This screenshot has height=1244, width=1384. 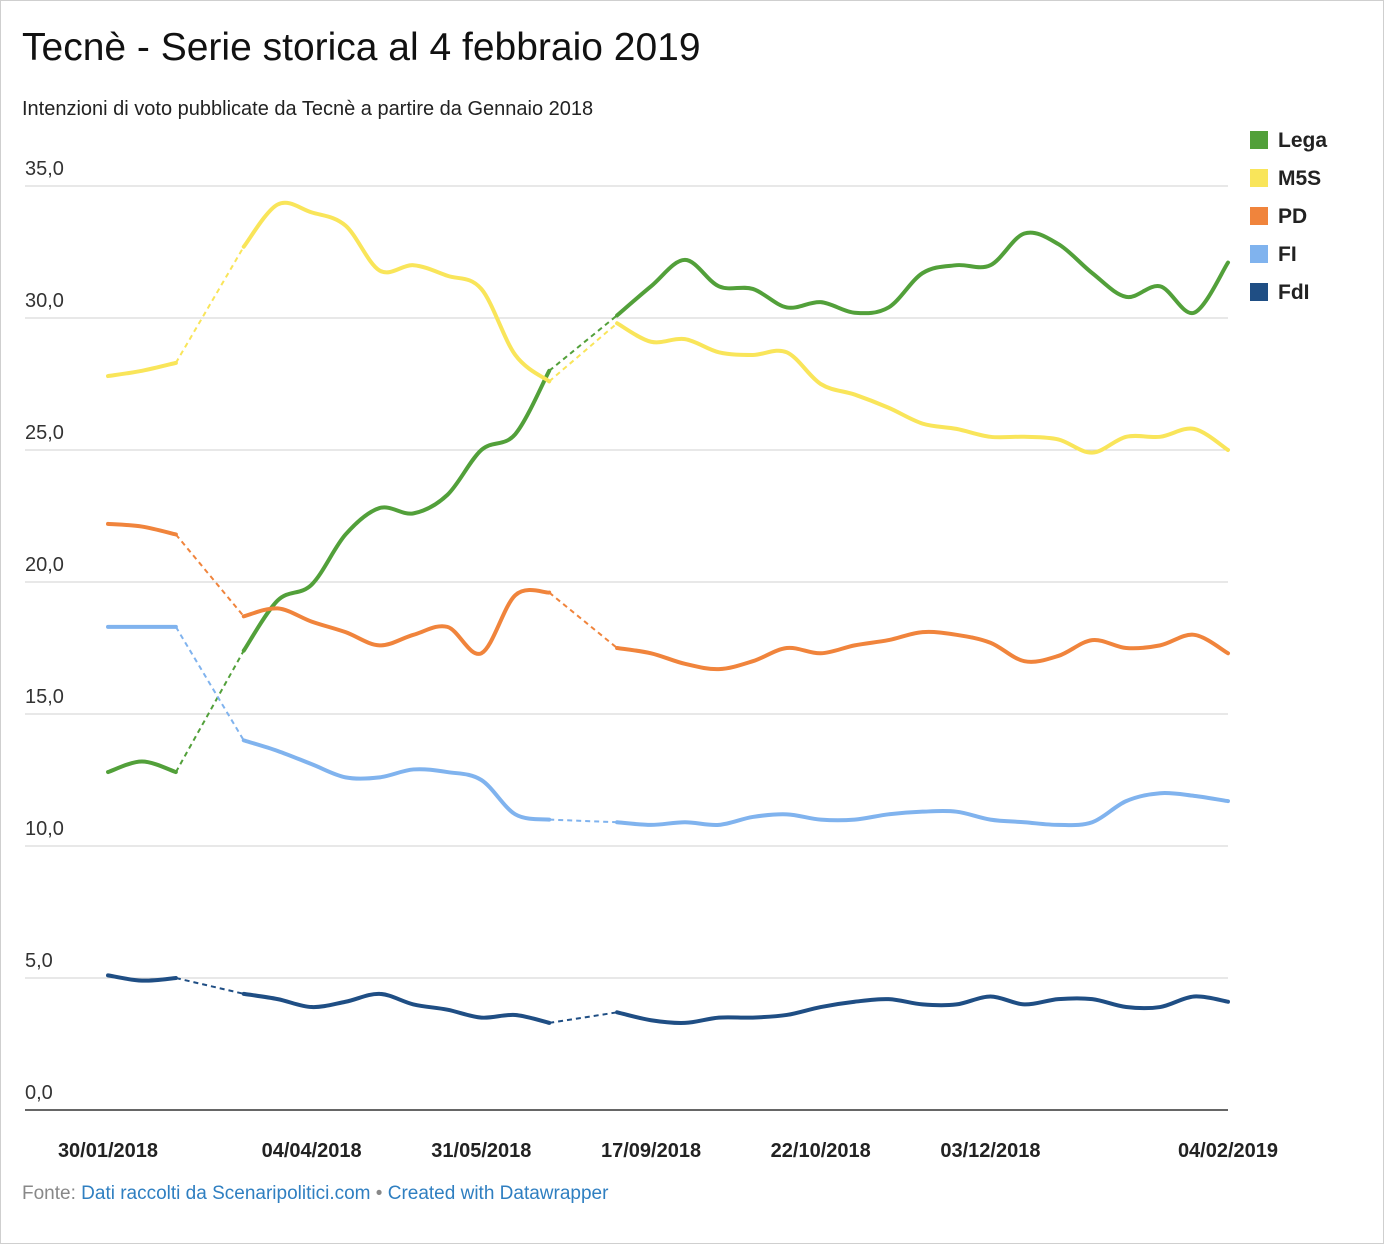 I want to click on x-tick-label: 31/05/2018, so click(x=481, y=1151).